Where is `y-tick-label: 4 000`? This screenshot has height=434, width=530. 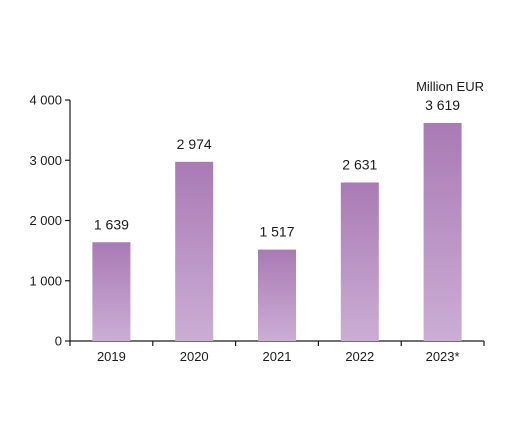
y-tick-label: 4 000 is located at coordinates (45, 100).